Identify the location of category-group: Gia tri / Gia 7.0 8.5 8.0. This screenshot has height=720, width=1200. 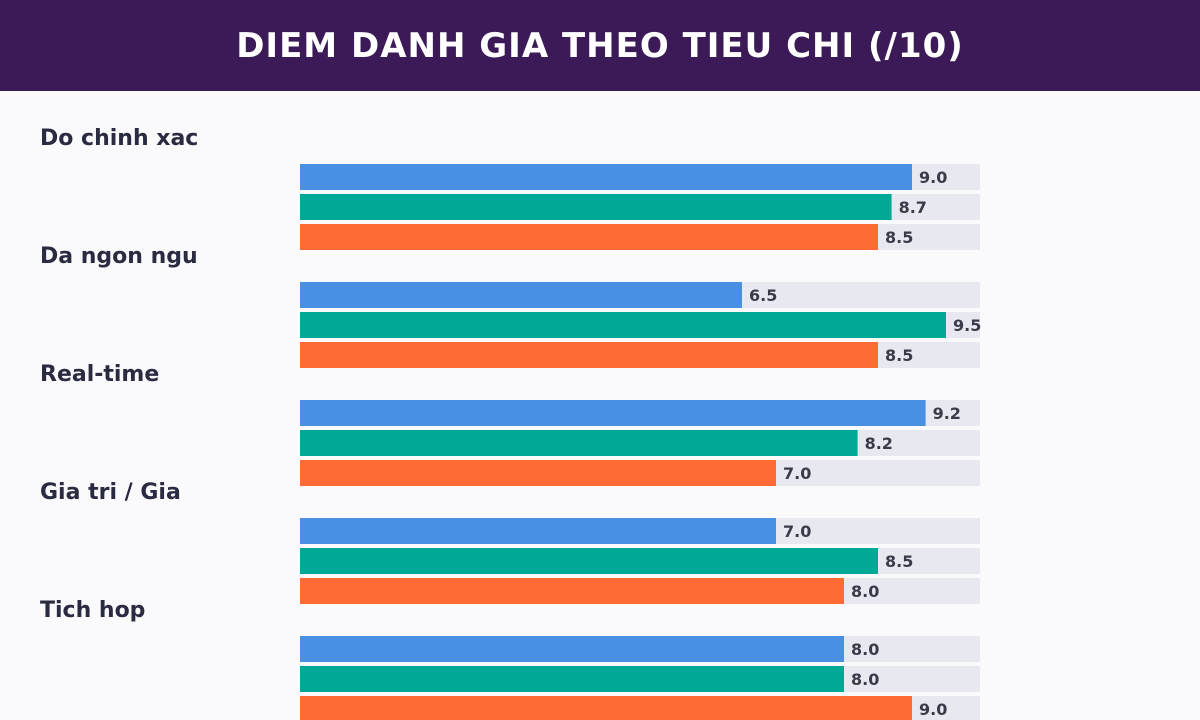
(510, 542).